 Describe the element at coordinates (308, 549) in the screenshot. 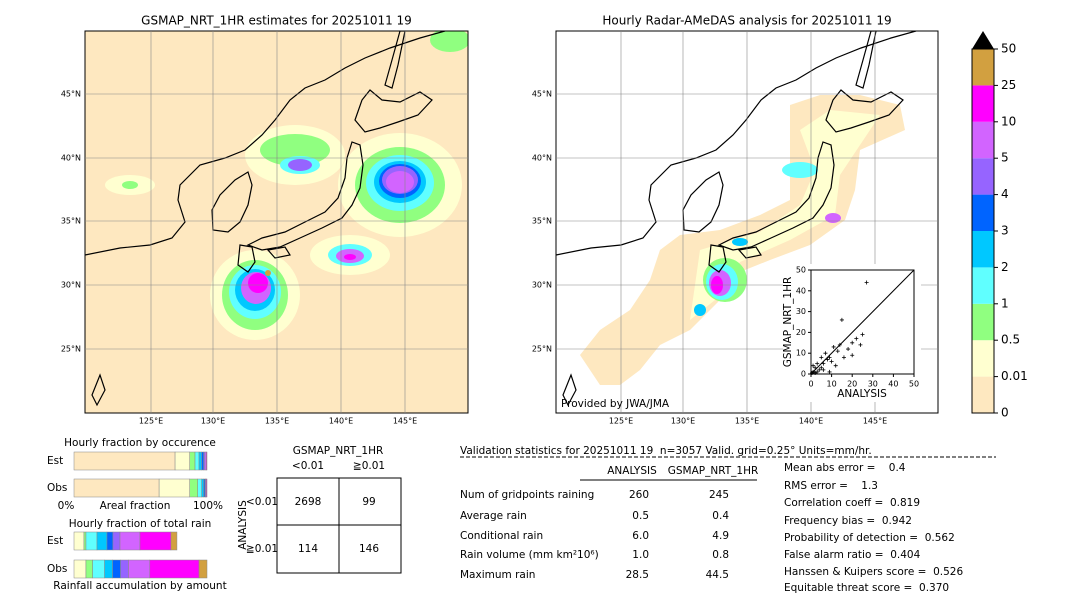

I see `cell: 114` at that location.